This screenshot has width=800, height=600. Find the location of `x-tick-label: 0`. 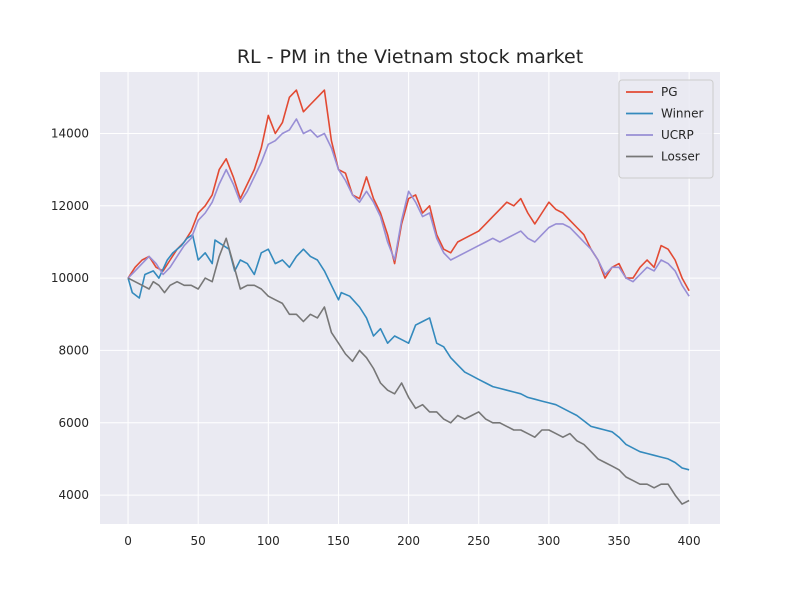

x-tick-label: 0 is located at coordinates (128, 541).